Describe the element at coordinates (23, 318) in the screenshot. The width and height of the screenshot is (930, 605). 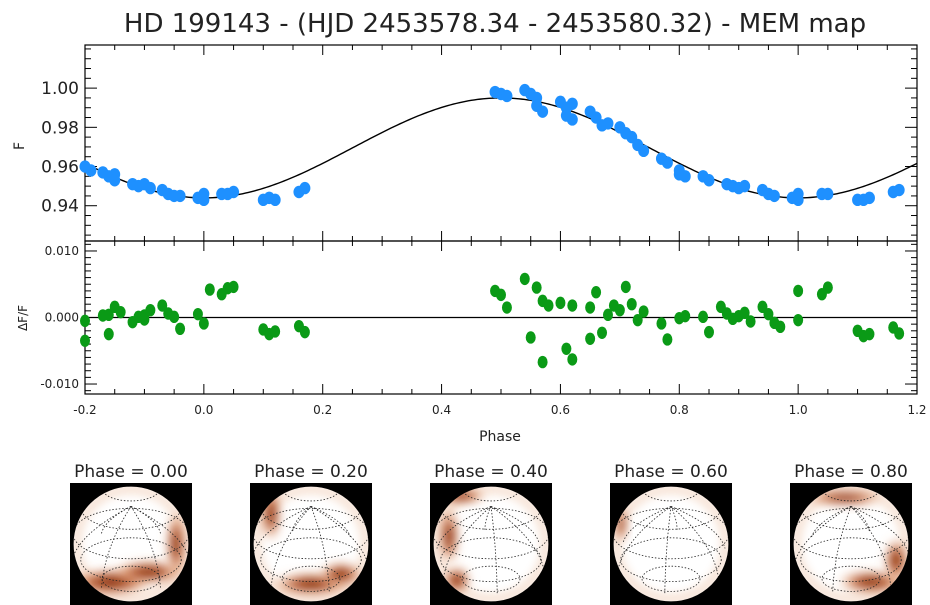
I see `residuals-y-label: ΔF/F` at that location.